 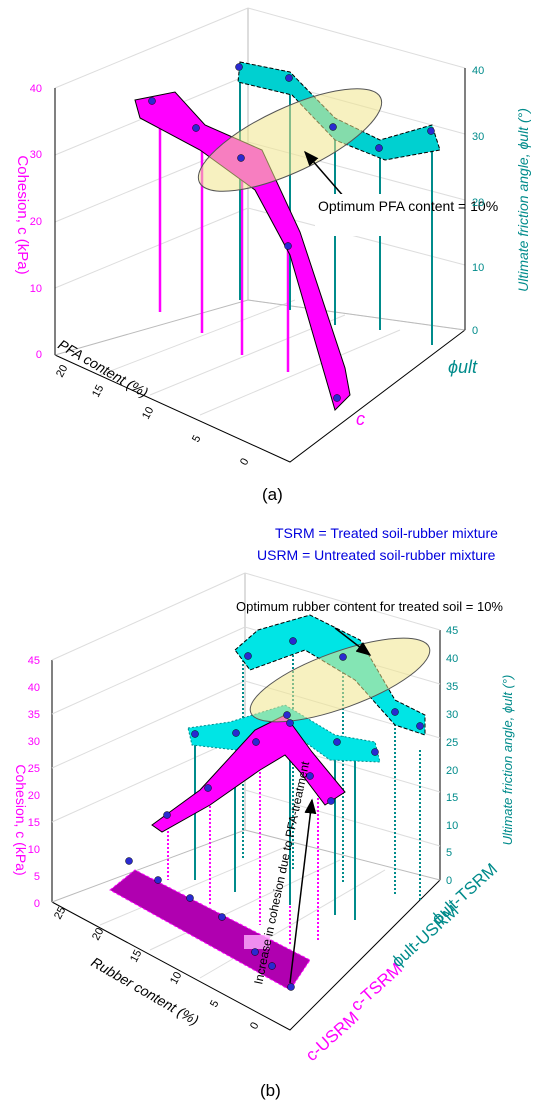 What do you see at coordinates (34, 661) in the screenshot?
I see `tick-label: 45` at bounding box center [34, 661].